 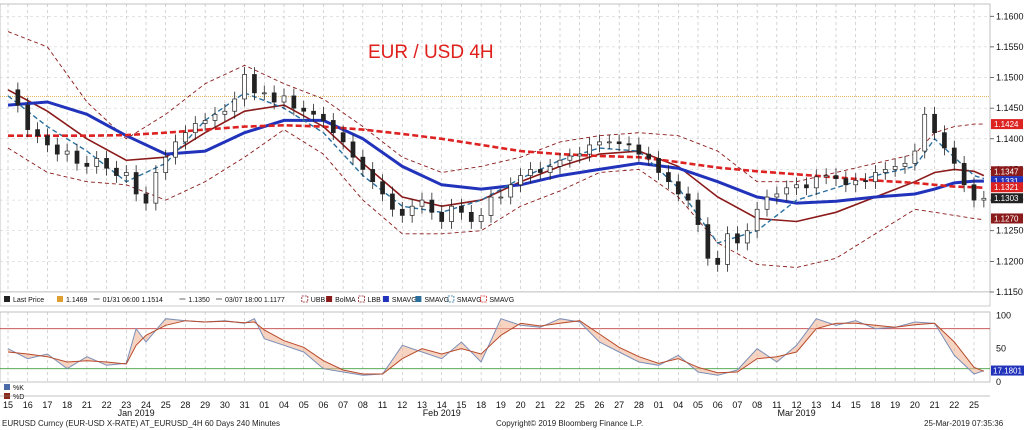 What do you see at coordinates (1010, 47) in the screenshot?
I see `price-tick-label: 1.1550` at bounding box center [1010, 47].